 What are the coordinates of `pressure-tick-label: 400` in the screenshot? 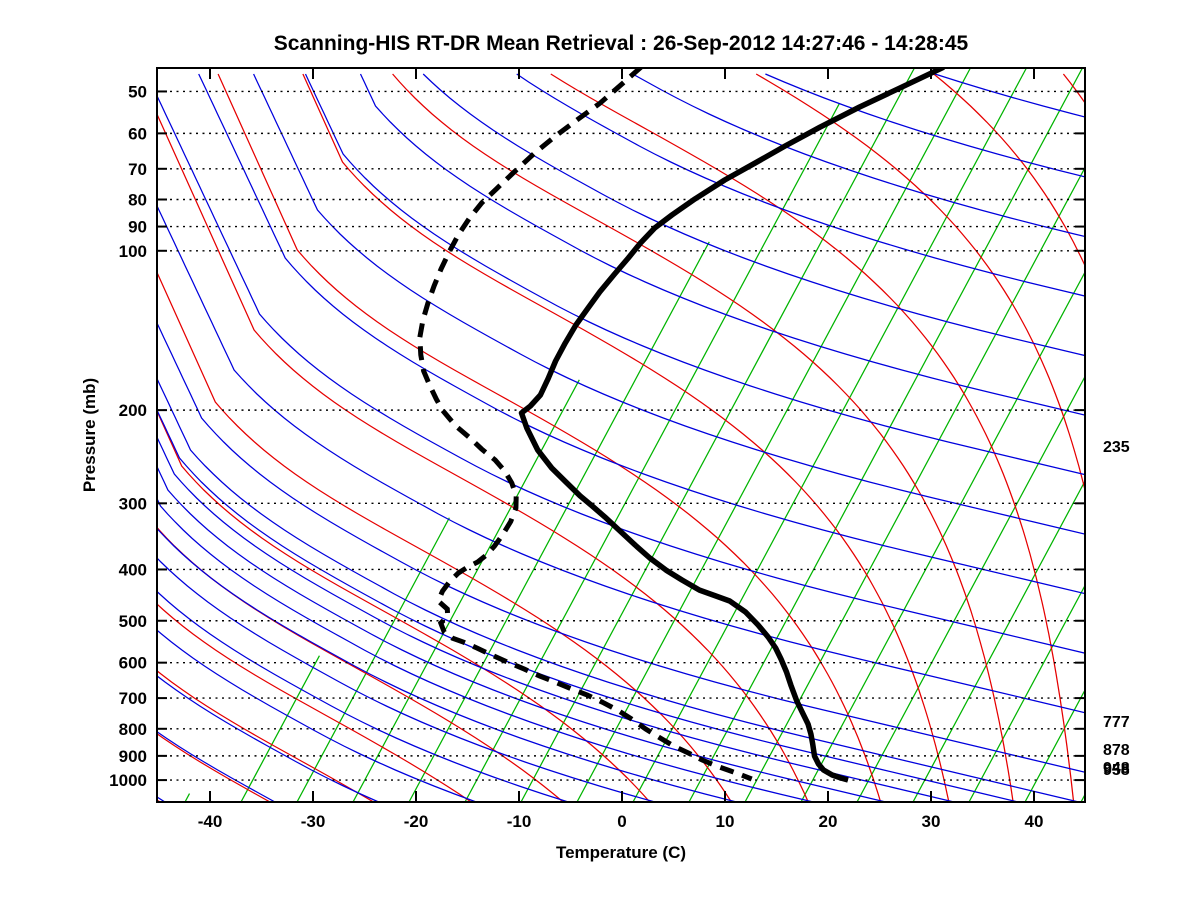 It's located at (133, 569).